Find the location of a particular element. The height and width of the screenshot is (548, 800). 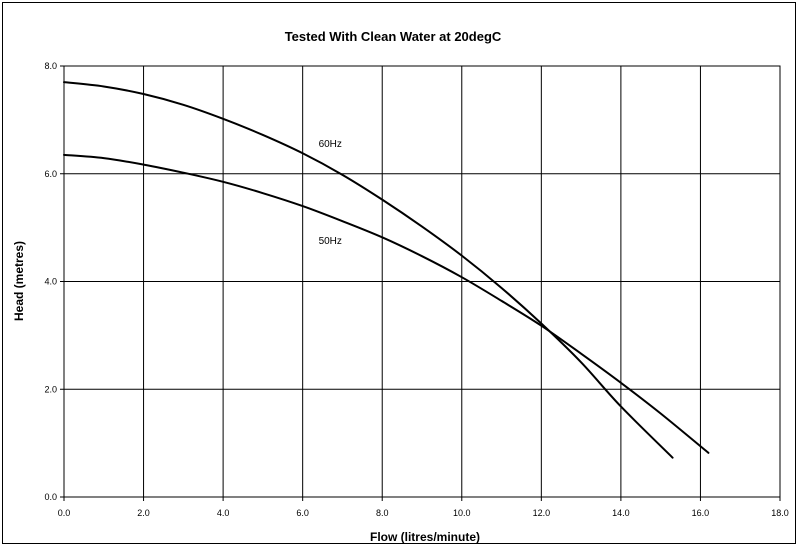

x-axis-title: Flow (litres/minute) is located at coordinates (425, 537).